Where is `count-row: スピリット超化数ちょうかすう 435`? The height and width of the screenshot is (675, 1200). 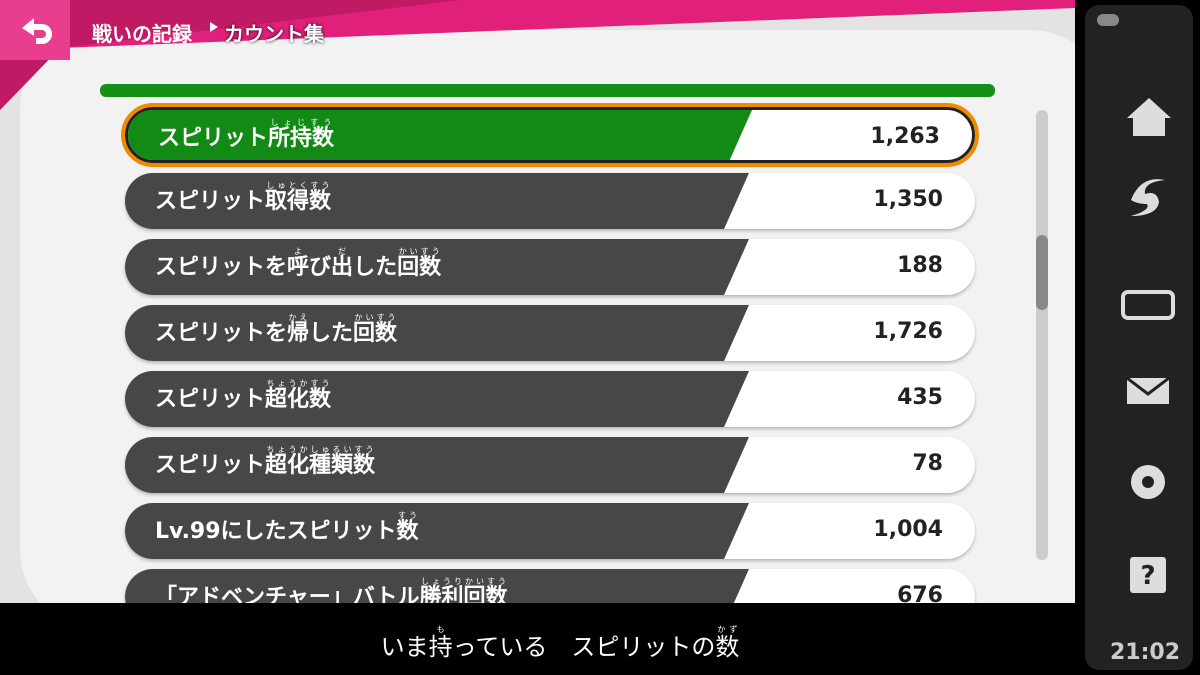
count-row: スピリット超化数ちょうかすう 435 is located at coordinates (550, 399).